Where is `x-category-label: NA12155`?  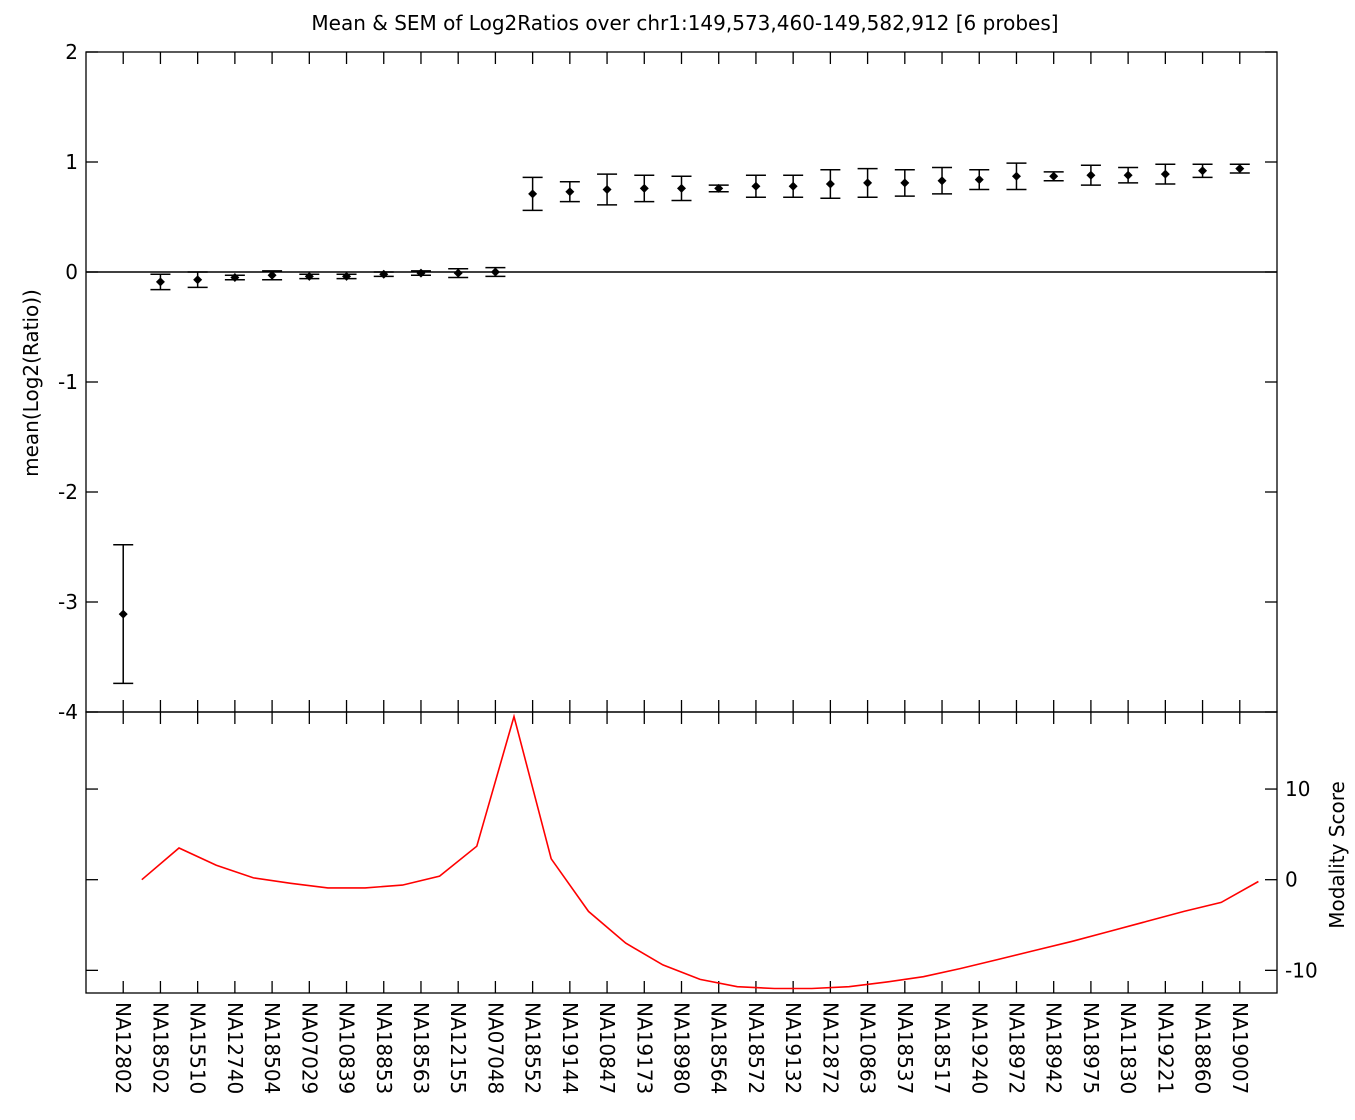 x-category-label: NA12155 is located at coordinates (458, 1048).